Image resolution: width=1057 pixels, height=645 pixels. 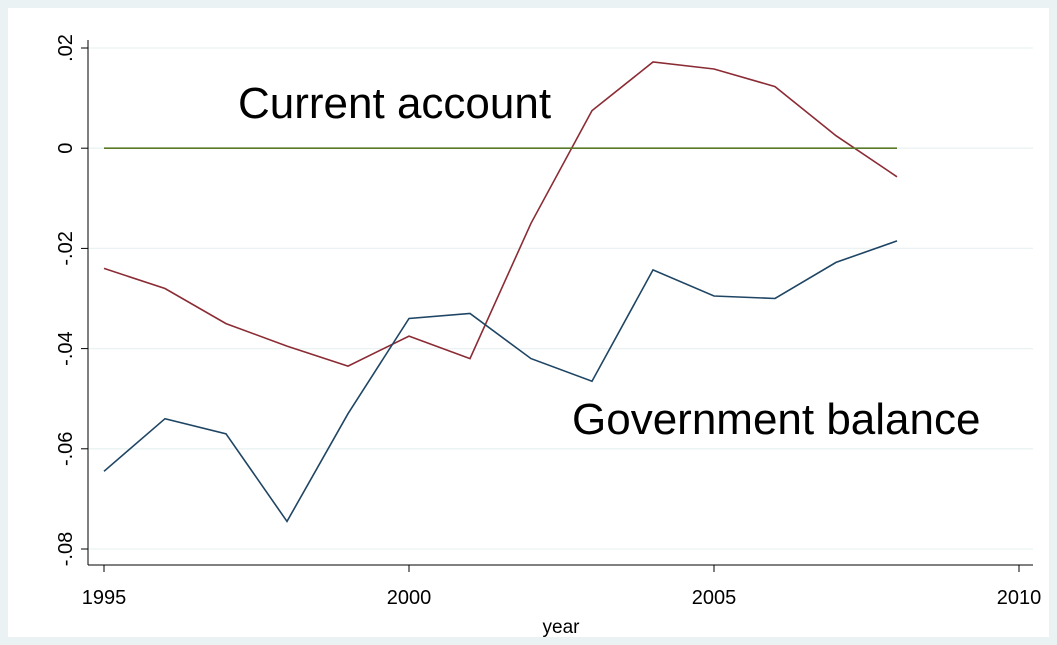 I want to click on x-tick-label: 2005, so click(x=714, y=598).